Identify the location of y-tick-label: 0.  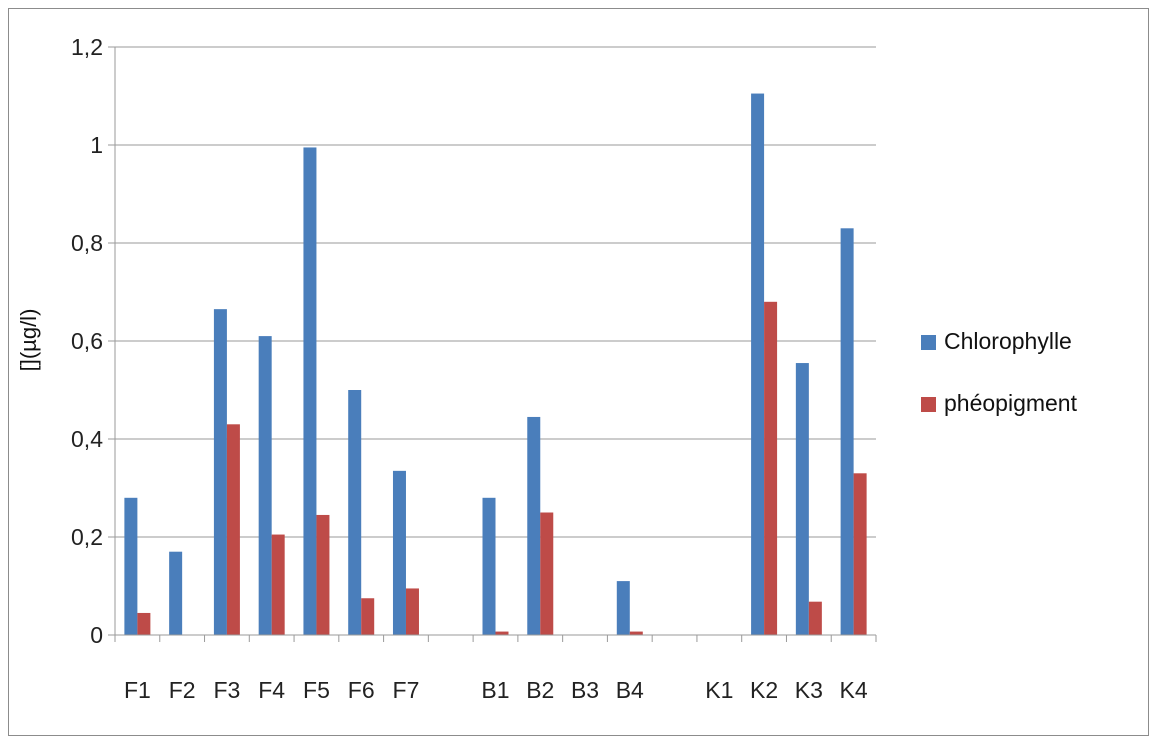
(96, 635).